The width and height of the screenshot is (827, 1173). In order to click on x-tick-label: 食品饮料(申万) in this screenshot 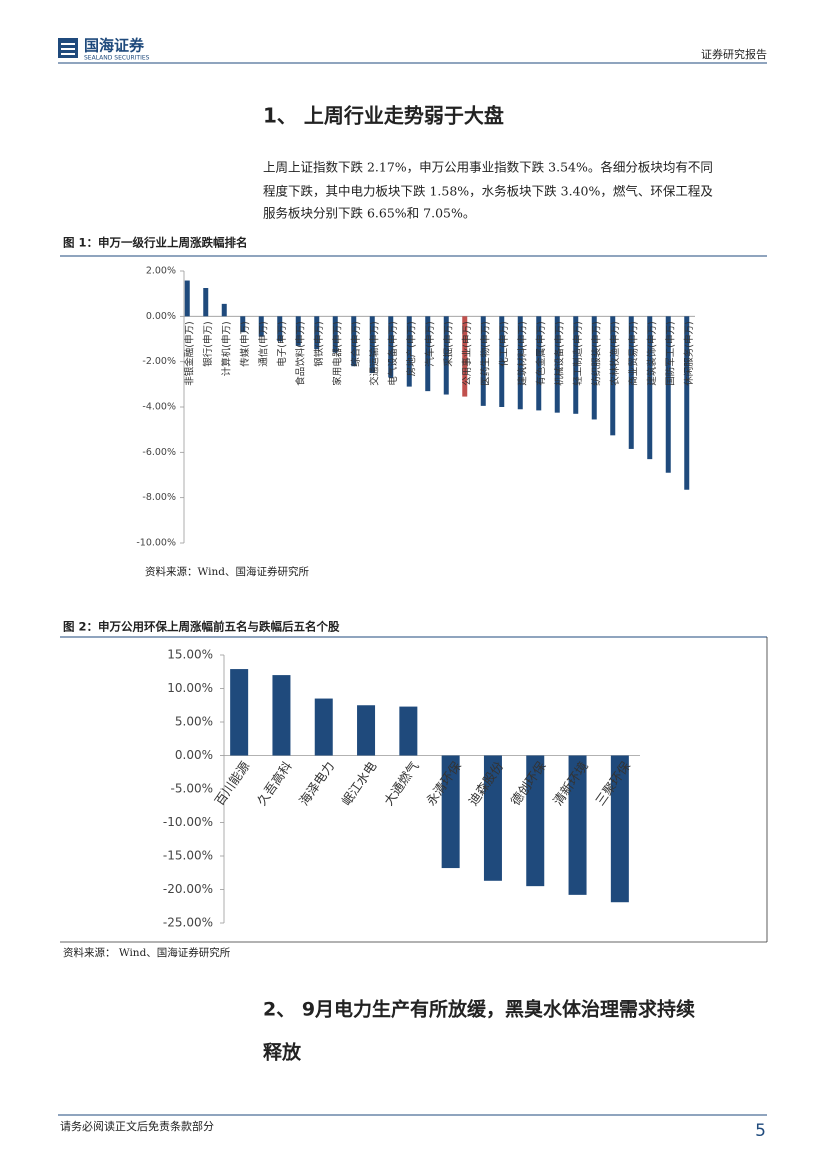, I will do `click(301, 353)`.